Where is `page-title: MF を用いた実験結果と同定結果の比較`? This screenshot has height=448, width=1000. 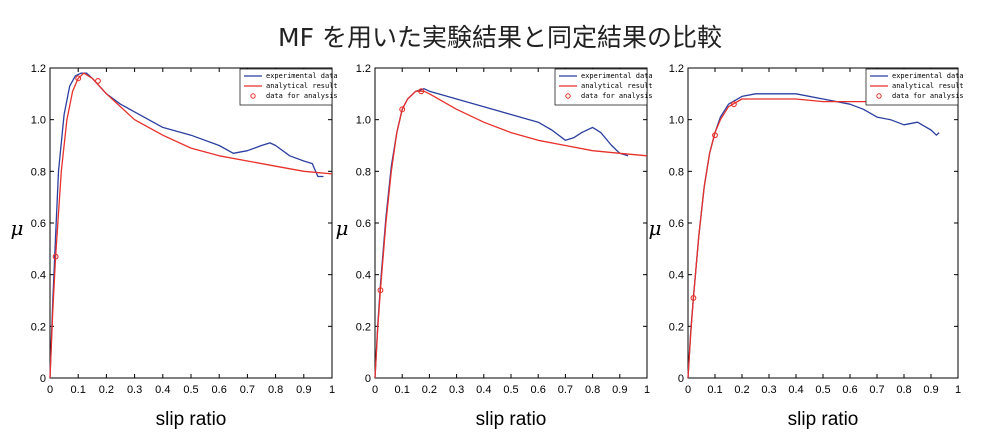 page-title: MF を用いた実験結果と同定結果の比較 is located at coordinates (500, 37).